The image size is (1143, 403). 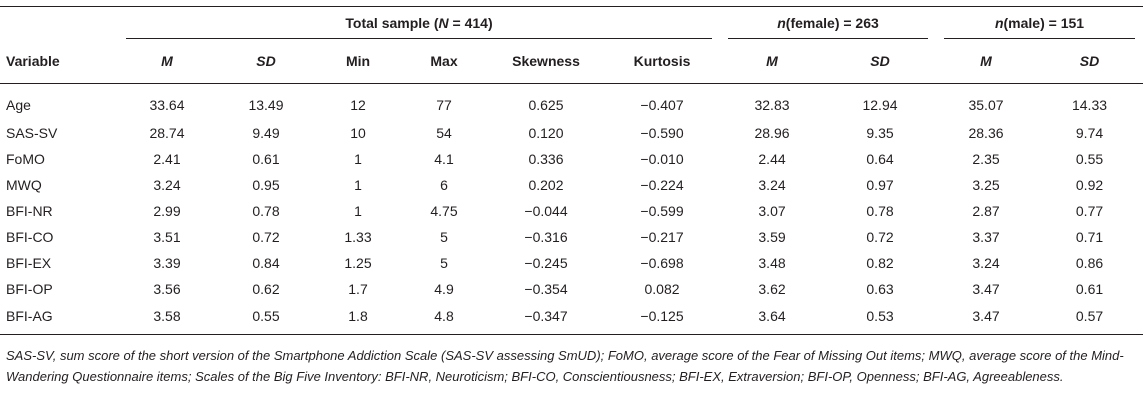 I want to click on cell-male-sd: 14.33, so click(x=1089, y=105).